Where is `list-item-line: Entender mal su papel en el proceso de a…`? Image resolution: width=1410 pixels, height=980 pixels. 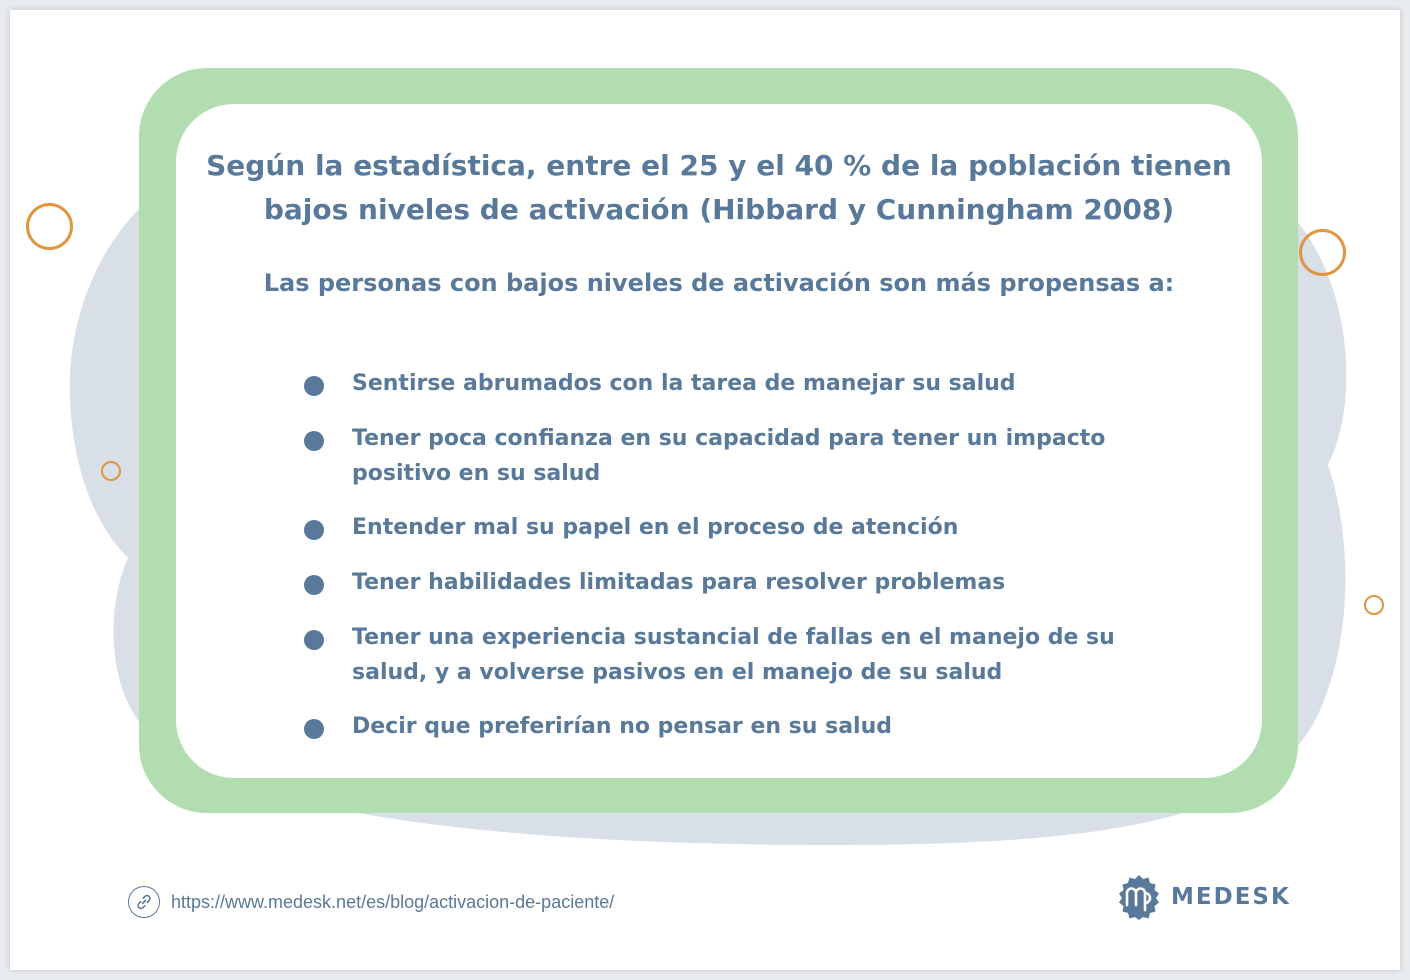
list-item-line: Entender mal su papel en el proceso de a… is located at coordinates (655, 527).